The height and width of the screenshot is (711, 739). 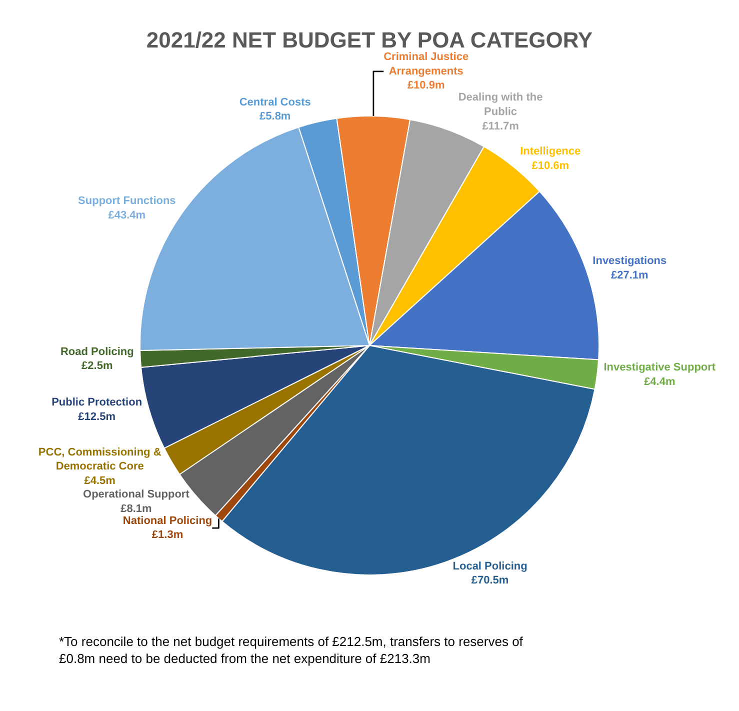 What do you see at coordinates (490, 566) in the screenshot?
I see `slice-label: Local Policing` at bounding box center [490, 566].